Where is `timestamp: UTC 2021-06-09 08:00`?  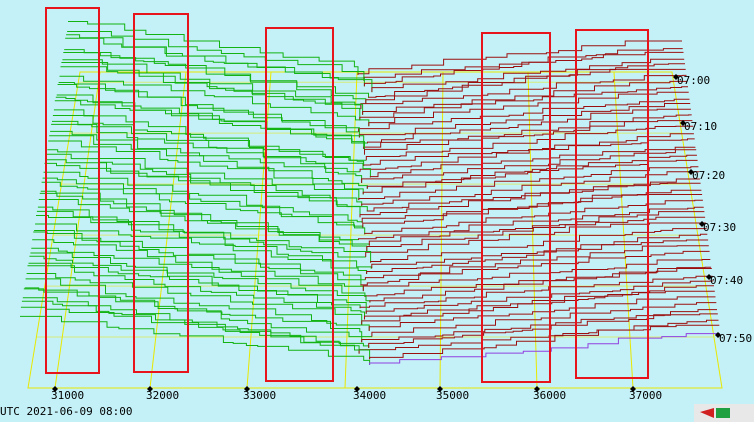
timestamp: UTC 2021-06-09 08:00 is located at coordinates (66, 411).